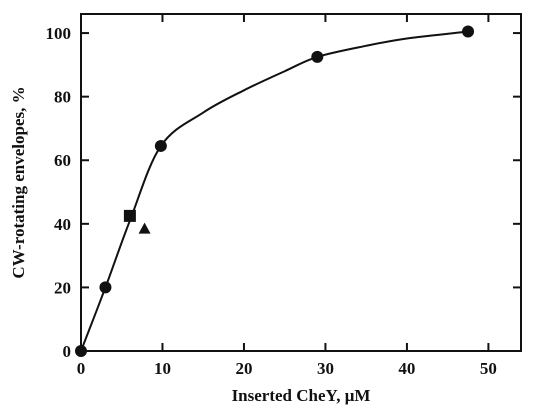 Image resolution: width=537 pixels, height=409 pixels. I want to click on x-tick-label: 30, so click(325, 368).